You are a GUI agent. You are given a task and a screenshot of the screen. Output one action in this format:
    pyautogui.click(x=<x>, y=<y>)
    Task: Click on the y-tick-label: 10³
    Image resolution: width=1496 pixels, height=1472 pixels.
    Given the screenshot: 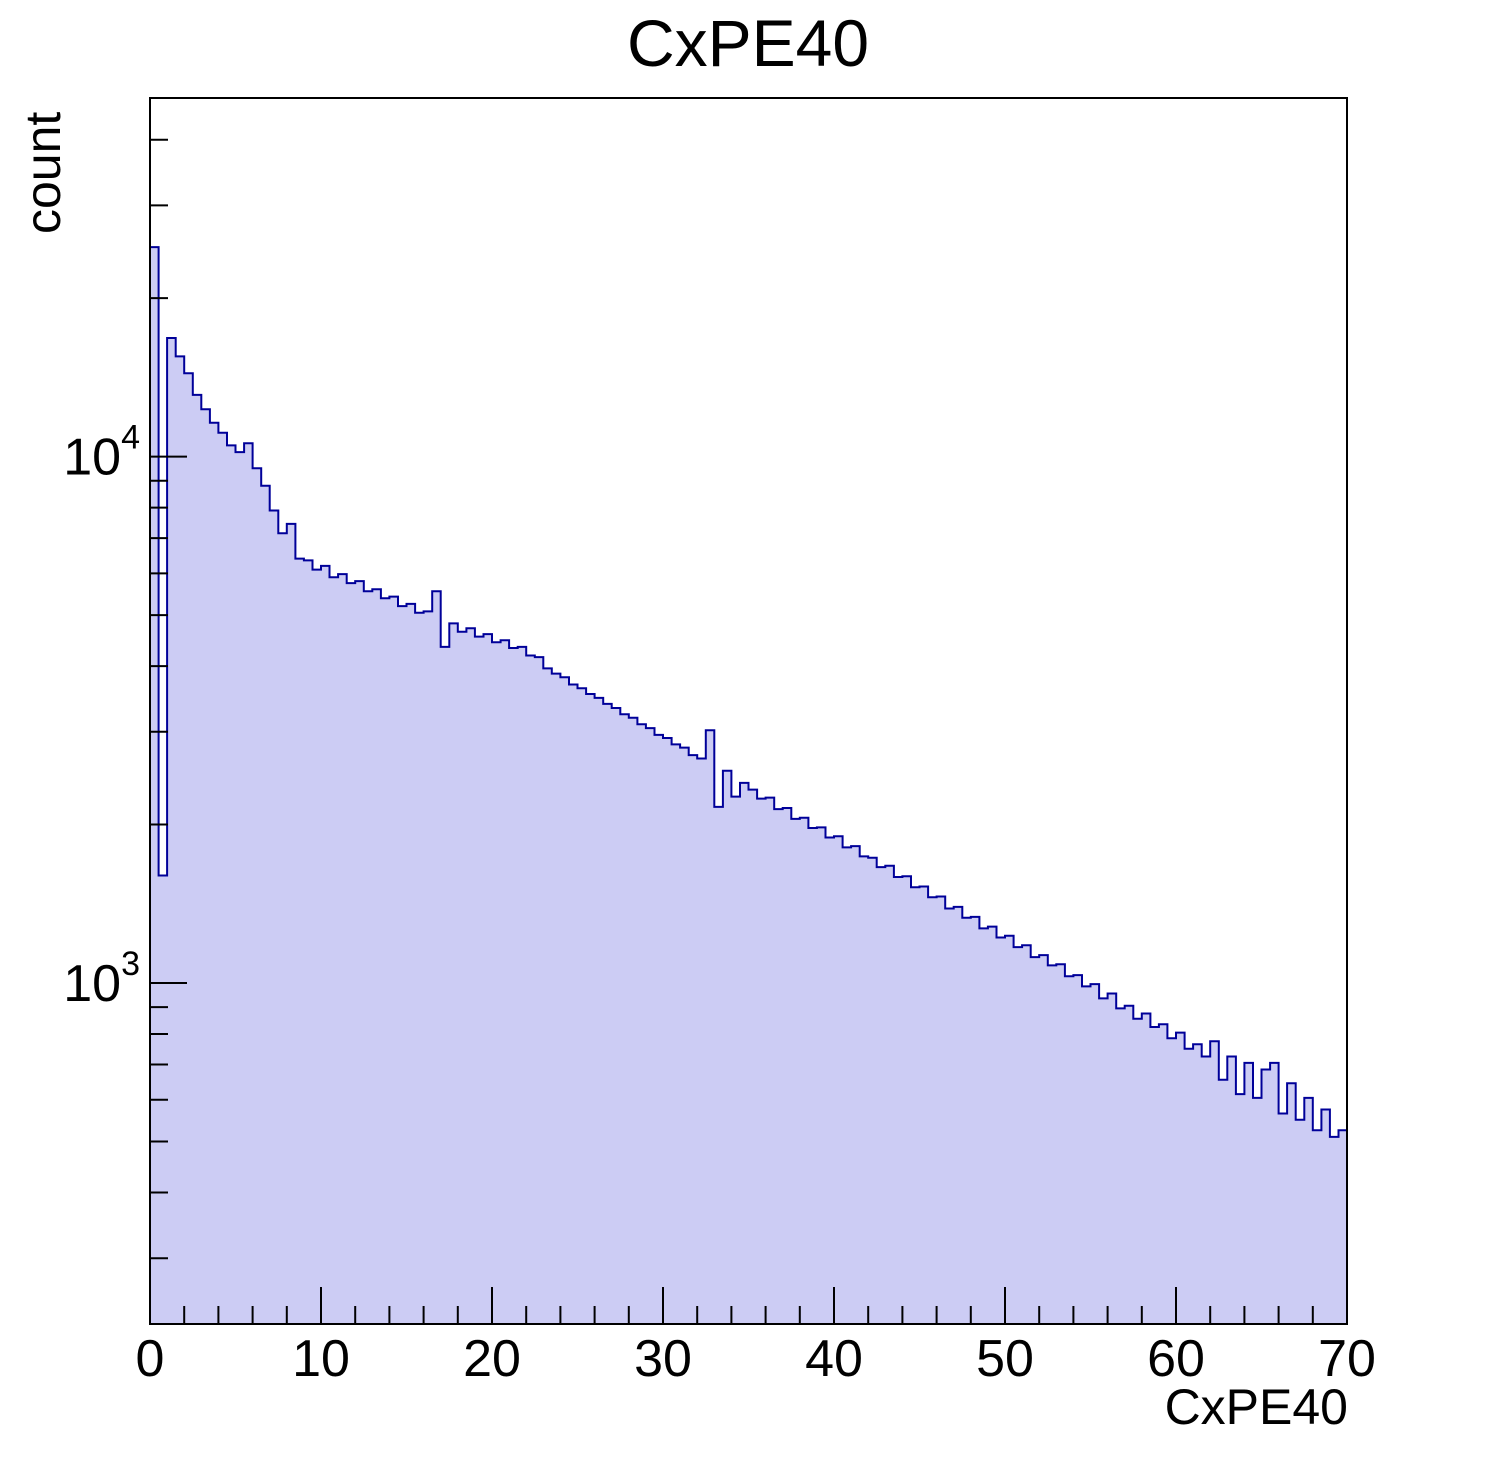 What is the action you would take?
    pyautogui.click(x=101, y=979)
    